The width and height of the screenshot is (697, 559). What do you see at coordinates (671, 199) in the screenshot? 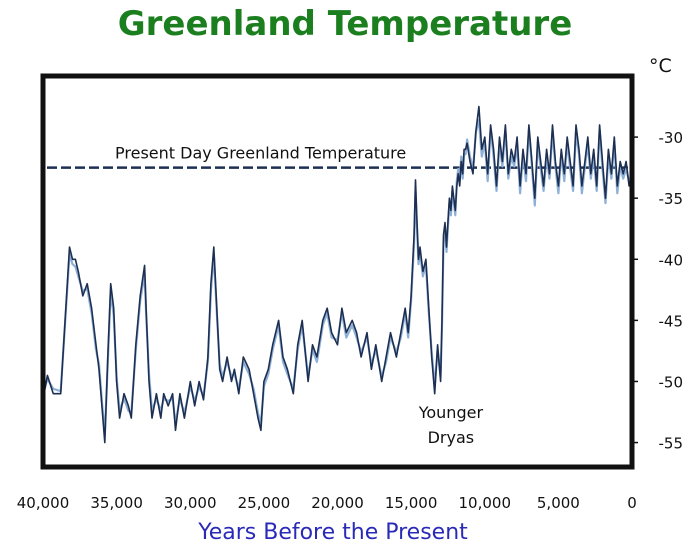
I see `y-tick-label: -35` at bounding box center [671, 199].